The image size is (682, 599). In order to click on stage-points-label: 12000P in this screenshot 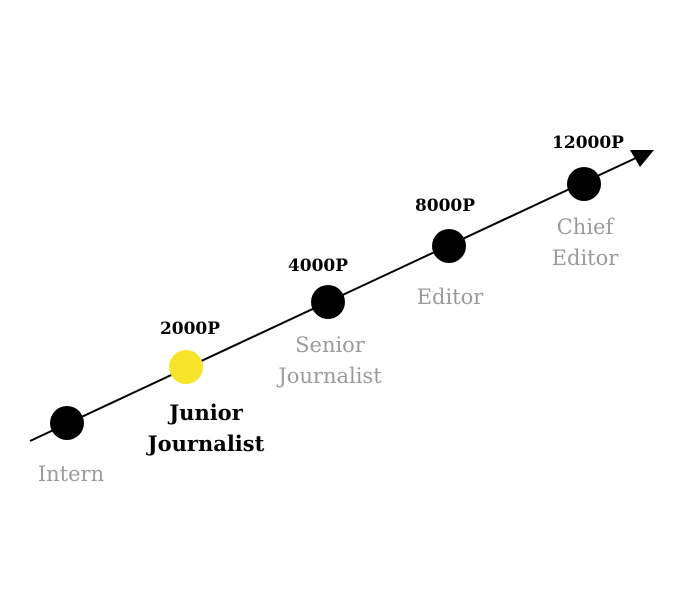, I will do `click(588, 143)`.